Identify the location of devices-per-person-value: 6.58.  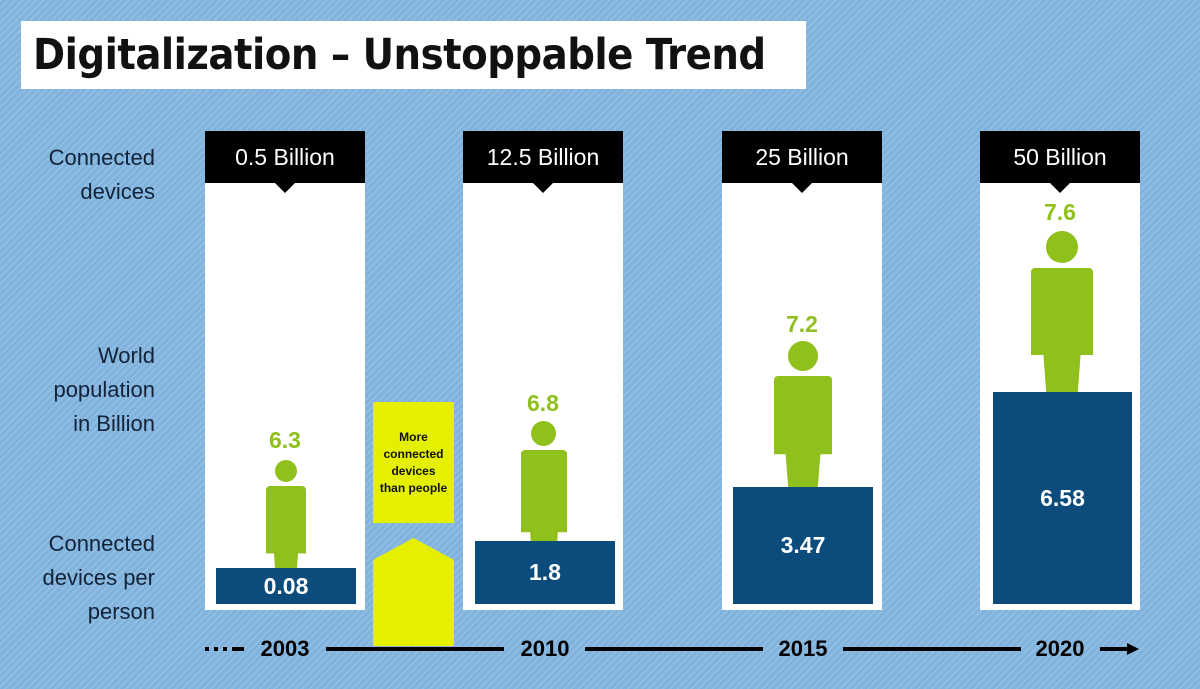
(1062, 497).